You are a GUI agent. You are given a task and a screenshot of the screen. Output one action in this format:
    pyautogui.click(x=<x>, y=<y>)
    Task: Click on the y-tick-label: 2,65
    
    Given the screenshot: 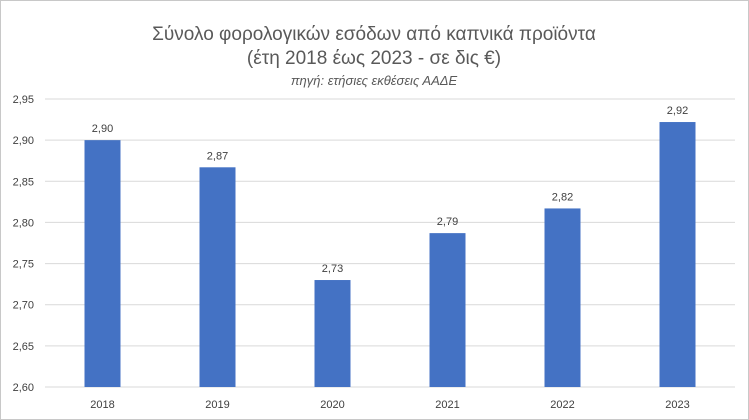 What is the action you would take?
    pyautogui.click(x=23, y=347)
    